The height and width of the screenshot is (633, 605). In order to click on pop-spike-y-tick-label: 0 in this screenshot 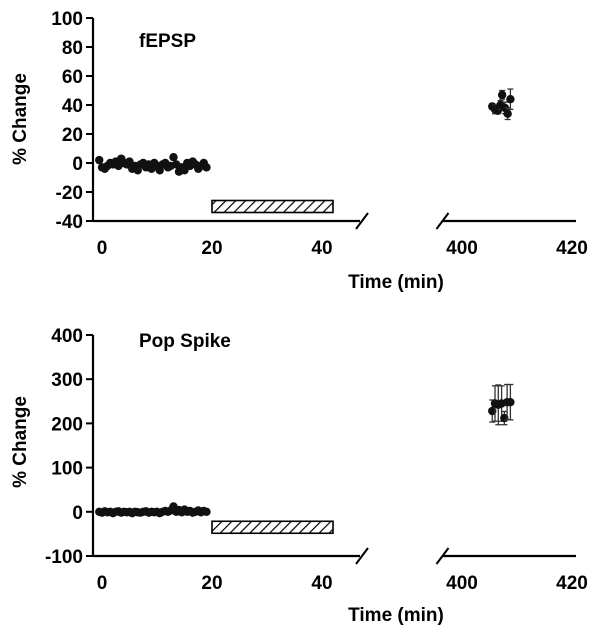, I will do `click(77, 513)`.